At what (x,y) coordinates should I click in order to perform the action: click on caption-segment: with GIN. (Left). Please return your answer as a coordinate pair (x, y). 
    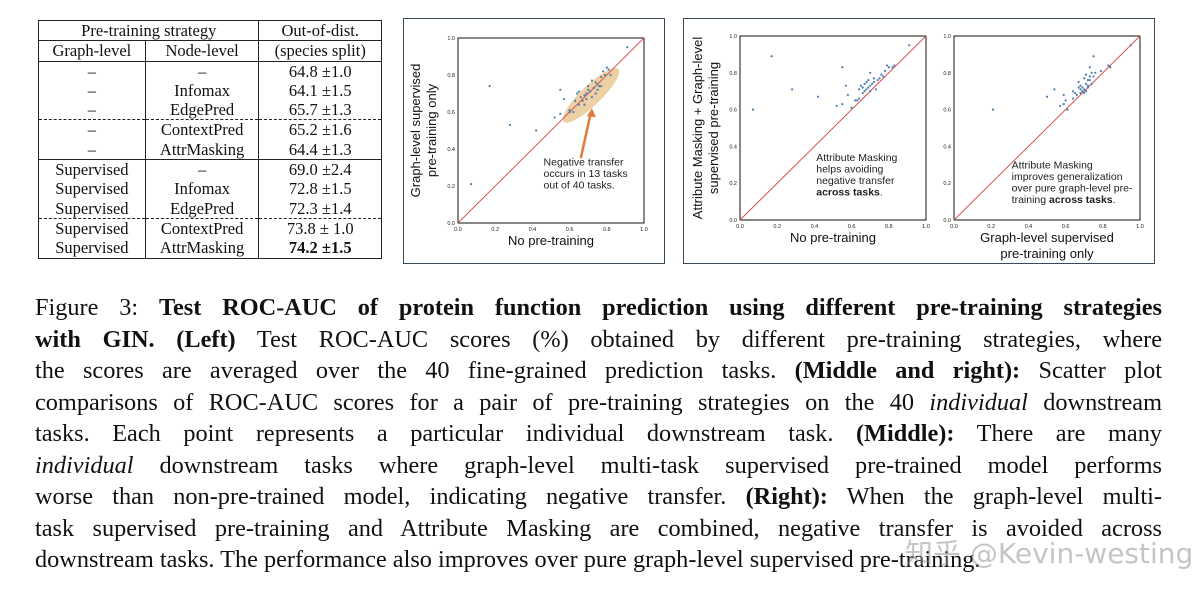
    Looking at the image, I should click on (135, 339).